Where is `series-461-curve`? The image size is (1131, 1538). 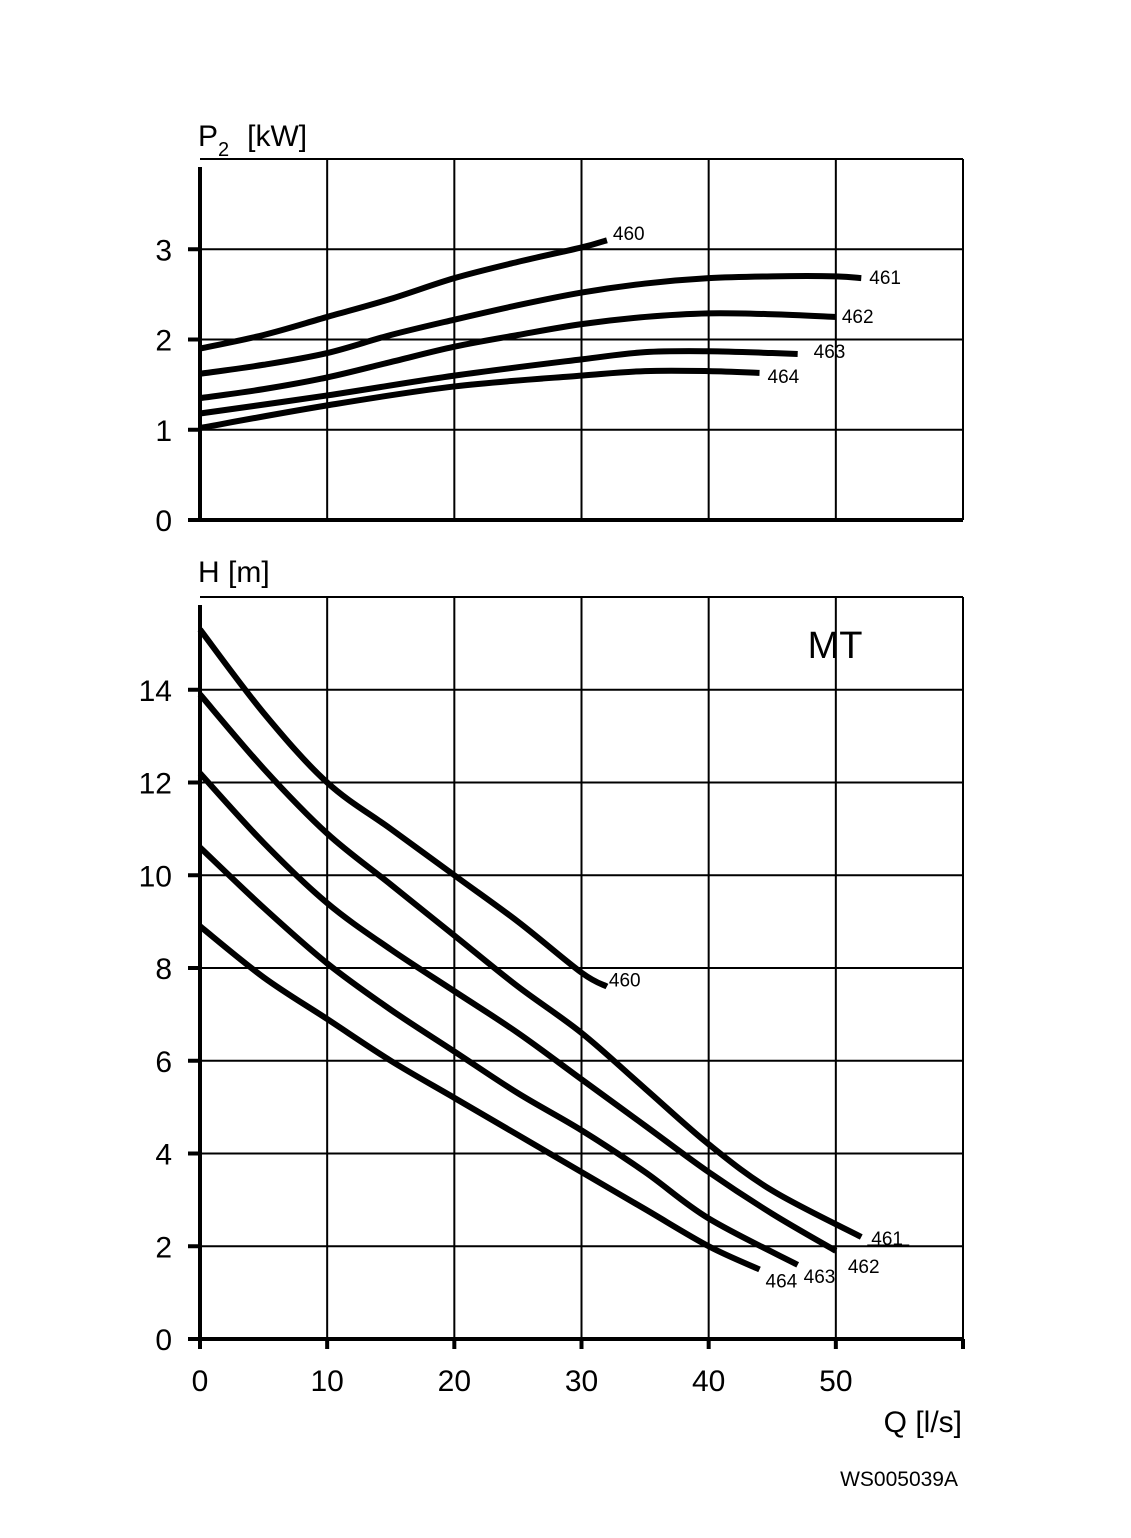 series-461-curve is located at coordinates (530, 325).